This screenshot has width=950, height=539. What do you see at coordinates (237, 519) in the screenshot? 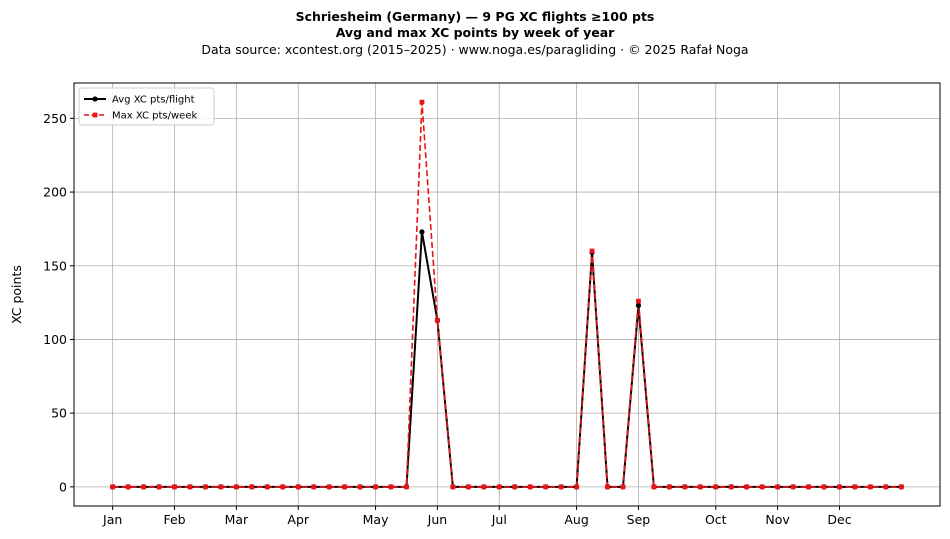
I see `x-tick-label: Mar` at bounding box center [237, 519].